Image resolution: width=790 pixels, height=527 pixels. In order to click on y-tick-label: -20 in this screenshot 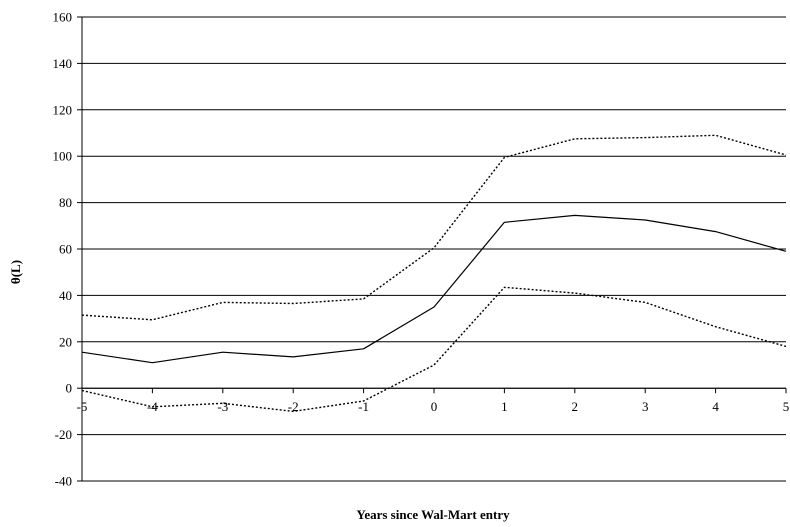, I will do `click(63, 434)`.